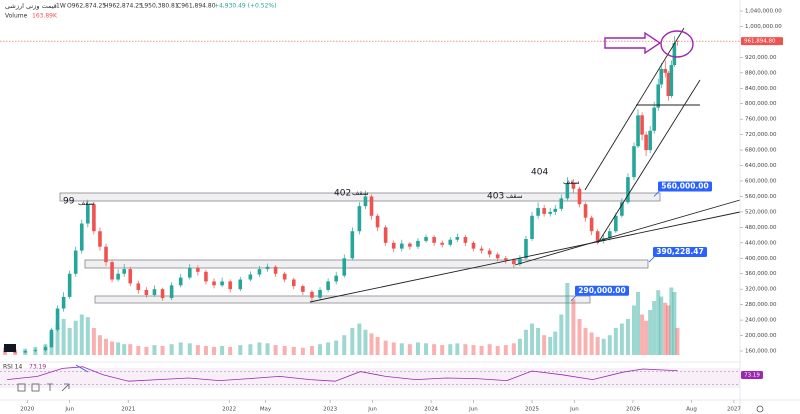 The height and width of the screenshot is (414, 800). I want to click on callout-label: 290,000.00, so click(601, 290).